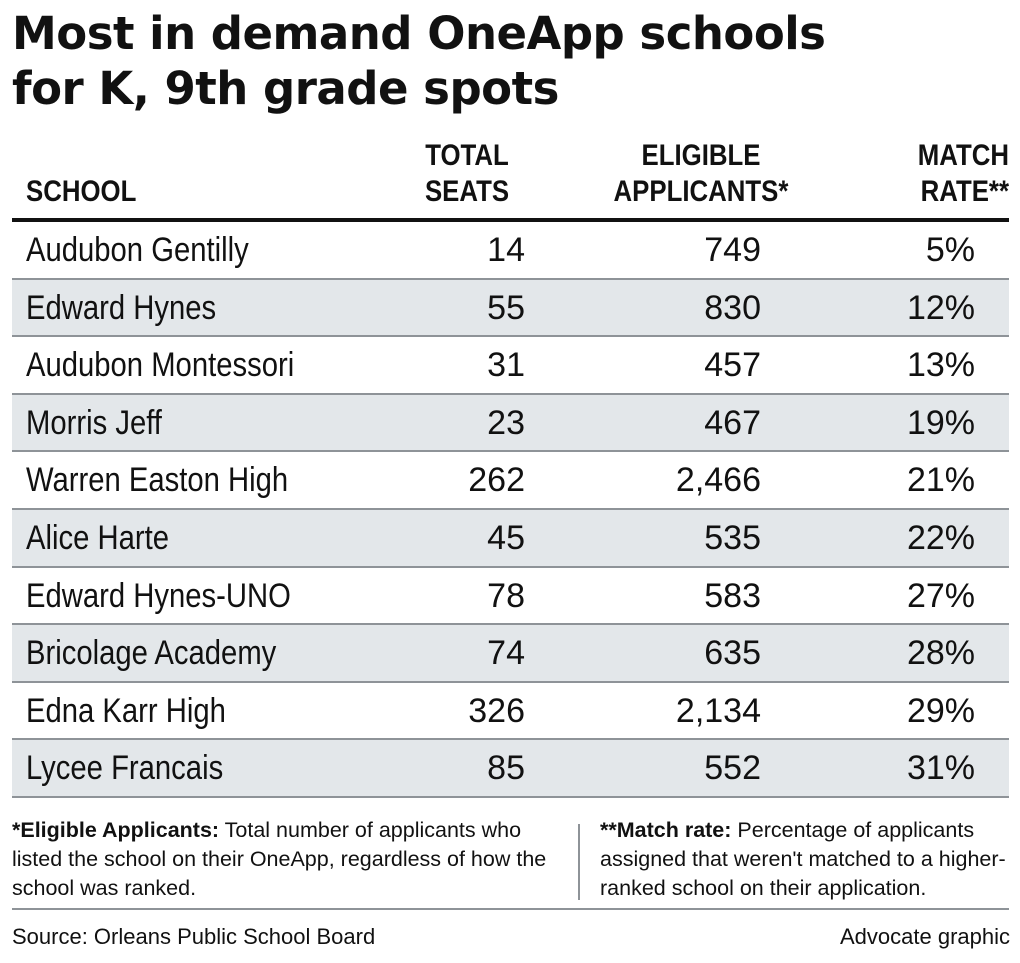 Image resolution: width=1020 pixels, height=963 pixels. I want to click on table-row: Audubon Gentilly 14 749 5%, so click(510, 251).